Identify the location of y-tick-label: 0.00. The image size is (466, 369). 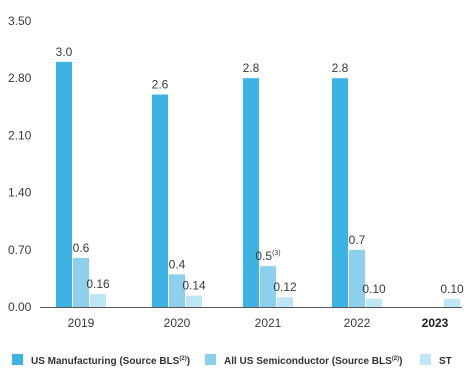
(20, 307).